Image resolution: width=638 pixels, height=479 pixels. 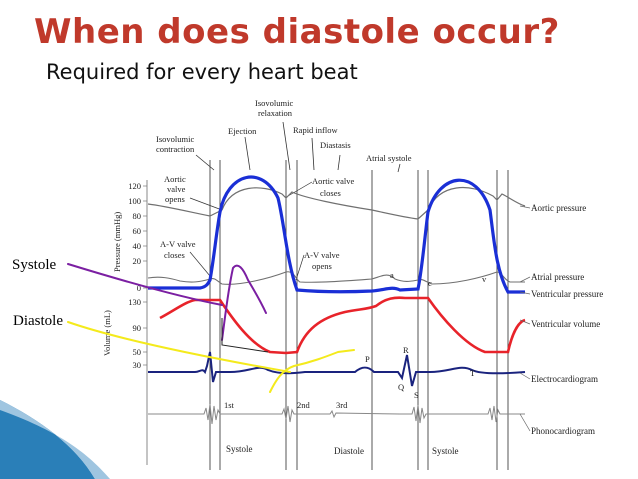 What do you see at coordinates (137, 328) in the screenshot?
I see `tick-90: 90` at bounding box center [137, 328].